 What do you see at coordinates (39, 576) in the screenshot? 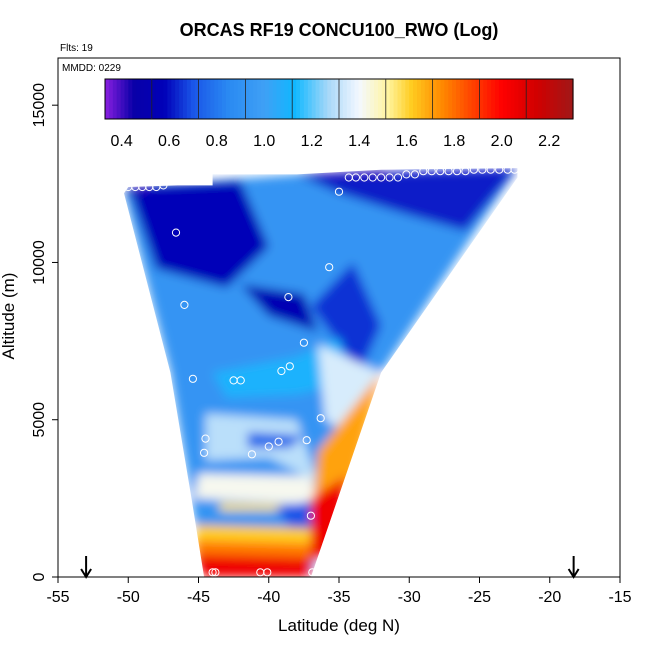
I see `y-tick-label: 0` at bounding box center [39, 576].